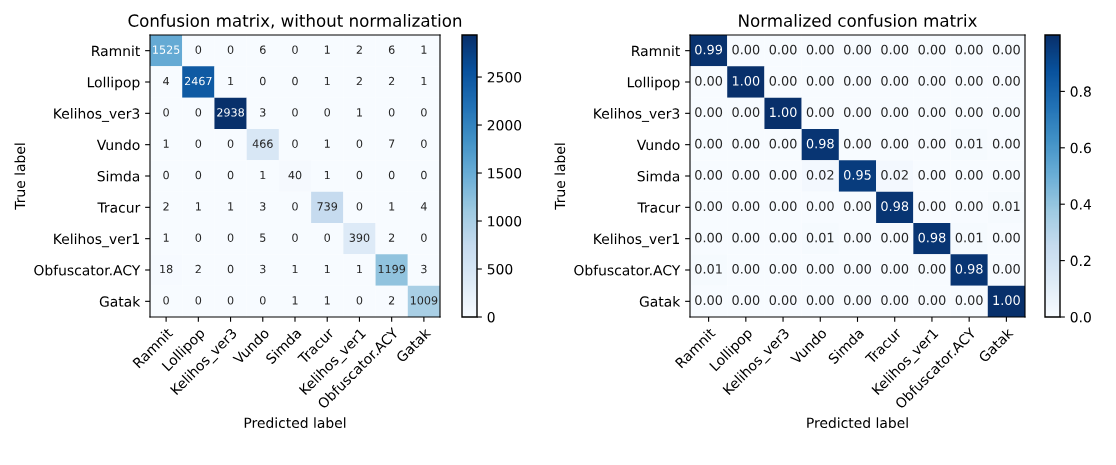 The width and height of the screenshot is (1116, 465). Describe the element at coordinates (658, 145) in the screenshot. I see `y-tick-label: Vundo` at that location.